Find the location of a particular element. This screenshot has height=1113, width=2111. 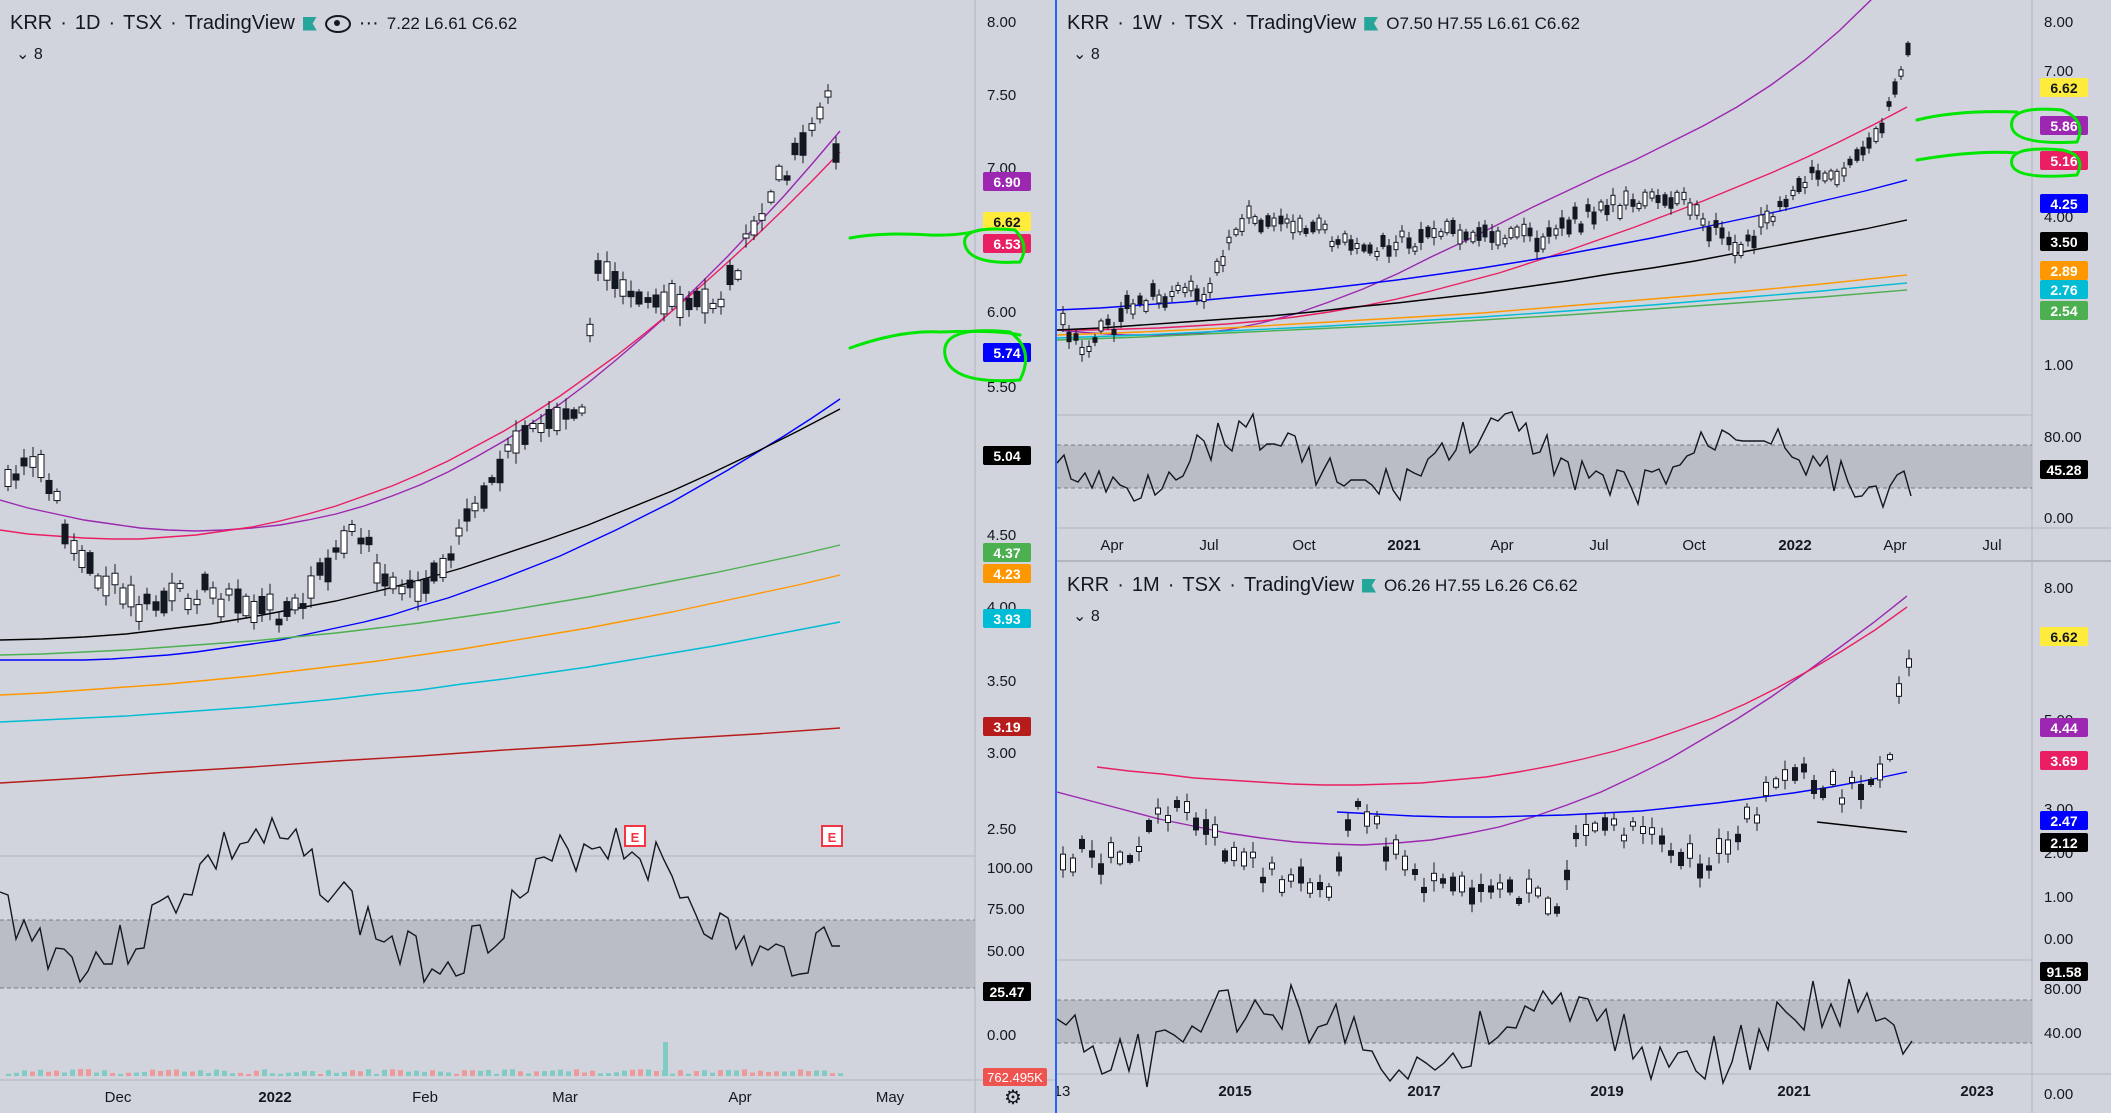

daily-study-toggle: ⌄ 8 is located at coordinates (29, 54).